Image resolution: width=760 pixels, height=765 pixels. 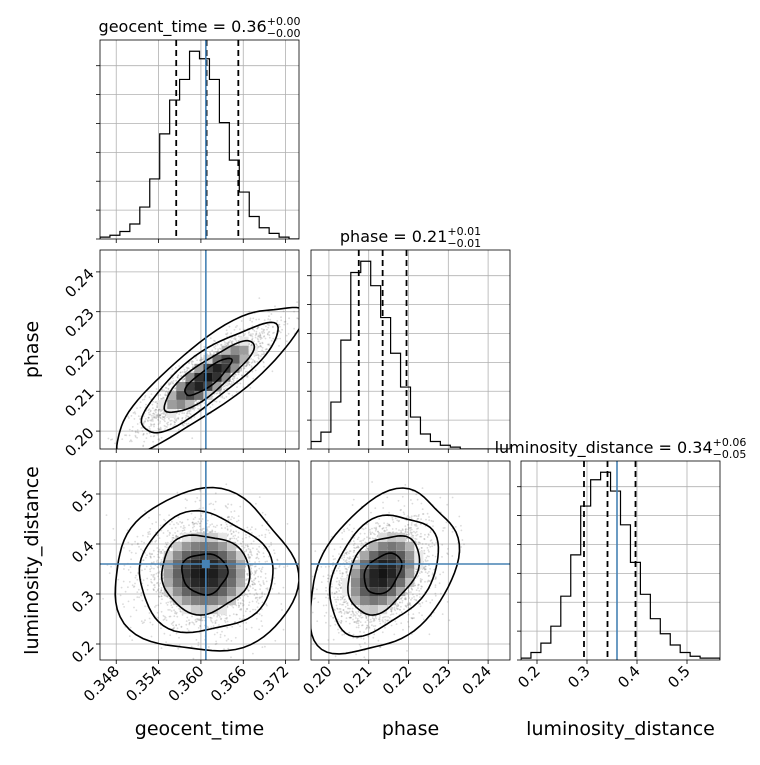 What do you see at coordinates (199, 139) in the screenshot?
I see `panel-frame` at bounding box center [199, 139].